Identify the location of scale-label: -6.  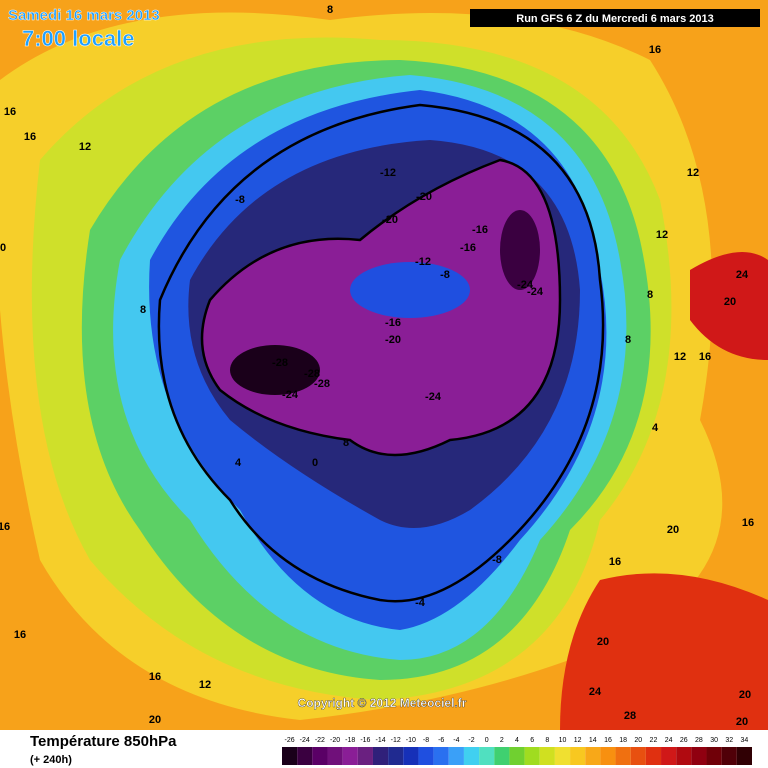
(441, 740).